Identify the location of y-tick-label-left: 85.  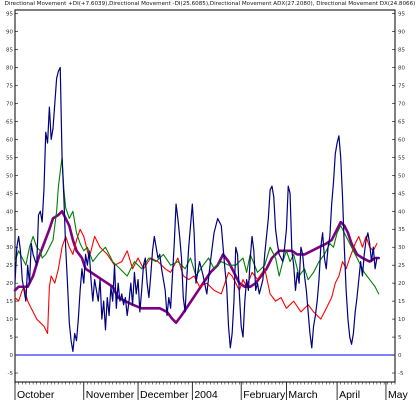
(9, 51).